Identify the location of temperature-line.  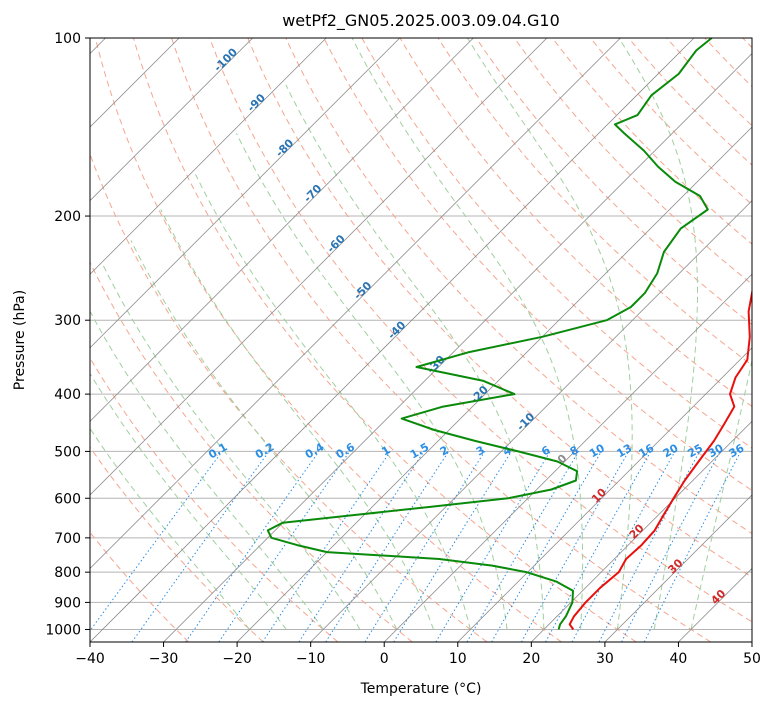
(660, 459).